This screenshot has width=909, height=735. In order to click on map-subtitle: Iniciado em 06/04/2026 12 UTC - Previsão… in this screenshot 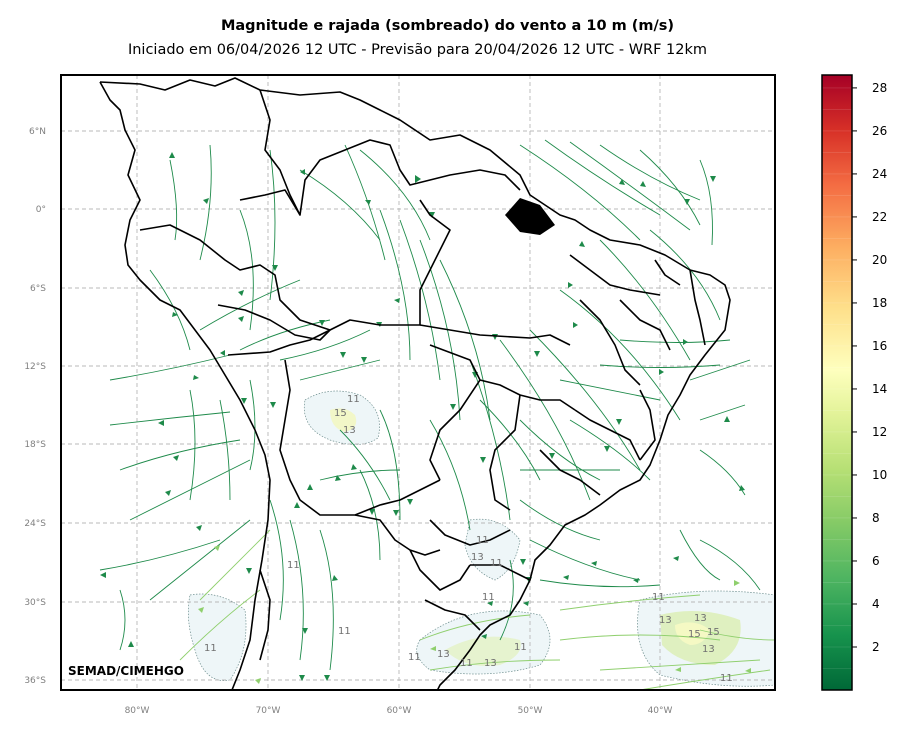, I will do `click(417, 50)`.